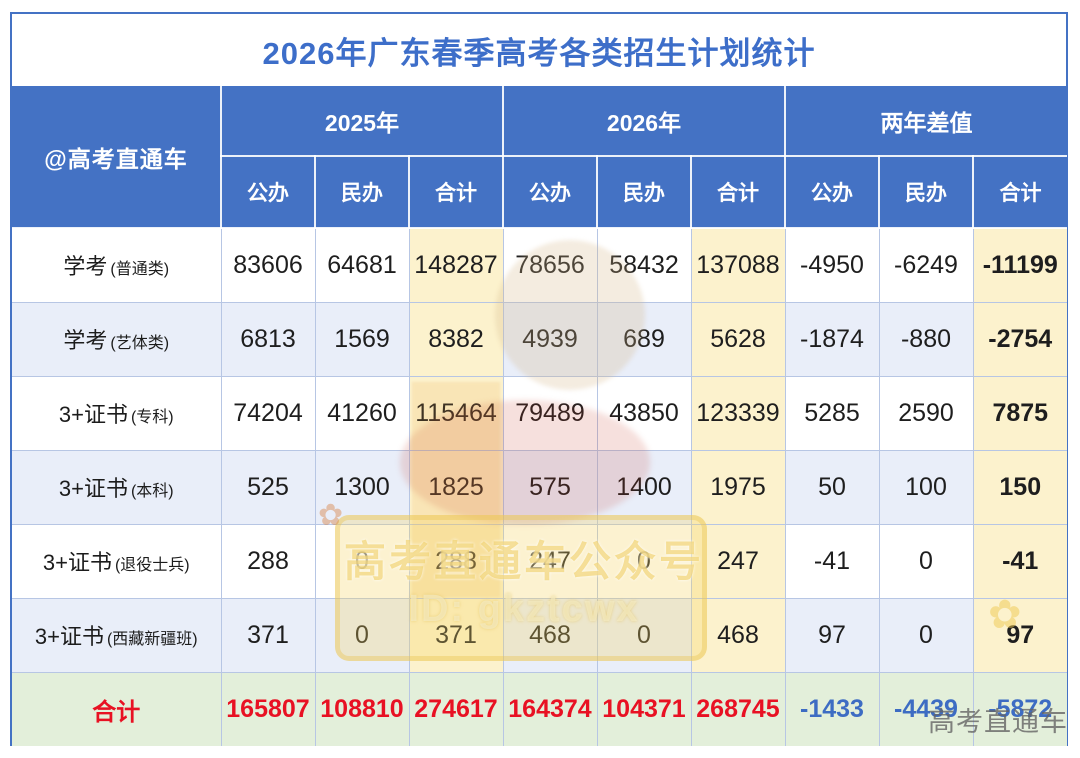 The image size is (1080, 758). I want to click on value-cell: 1300, so click(362, 487).